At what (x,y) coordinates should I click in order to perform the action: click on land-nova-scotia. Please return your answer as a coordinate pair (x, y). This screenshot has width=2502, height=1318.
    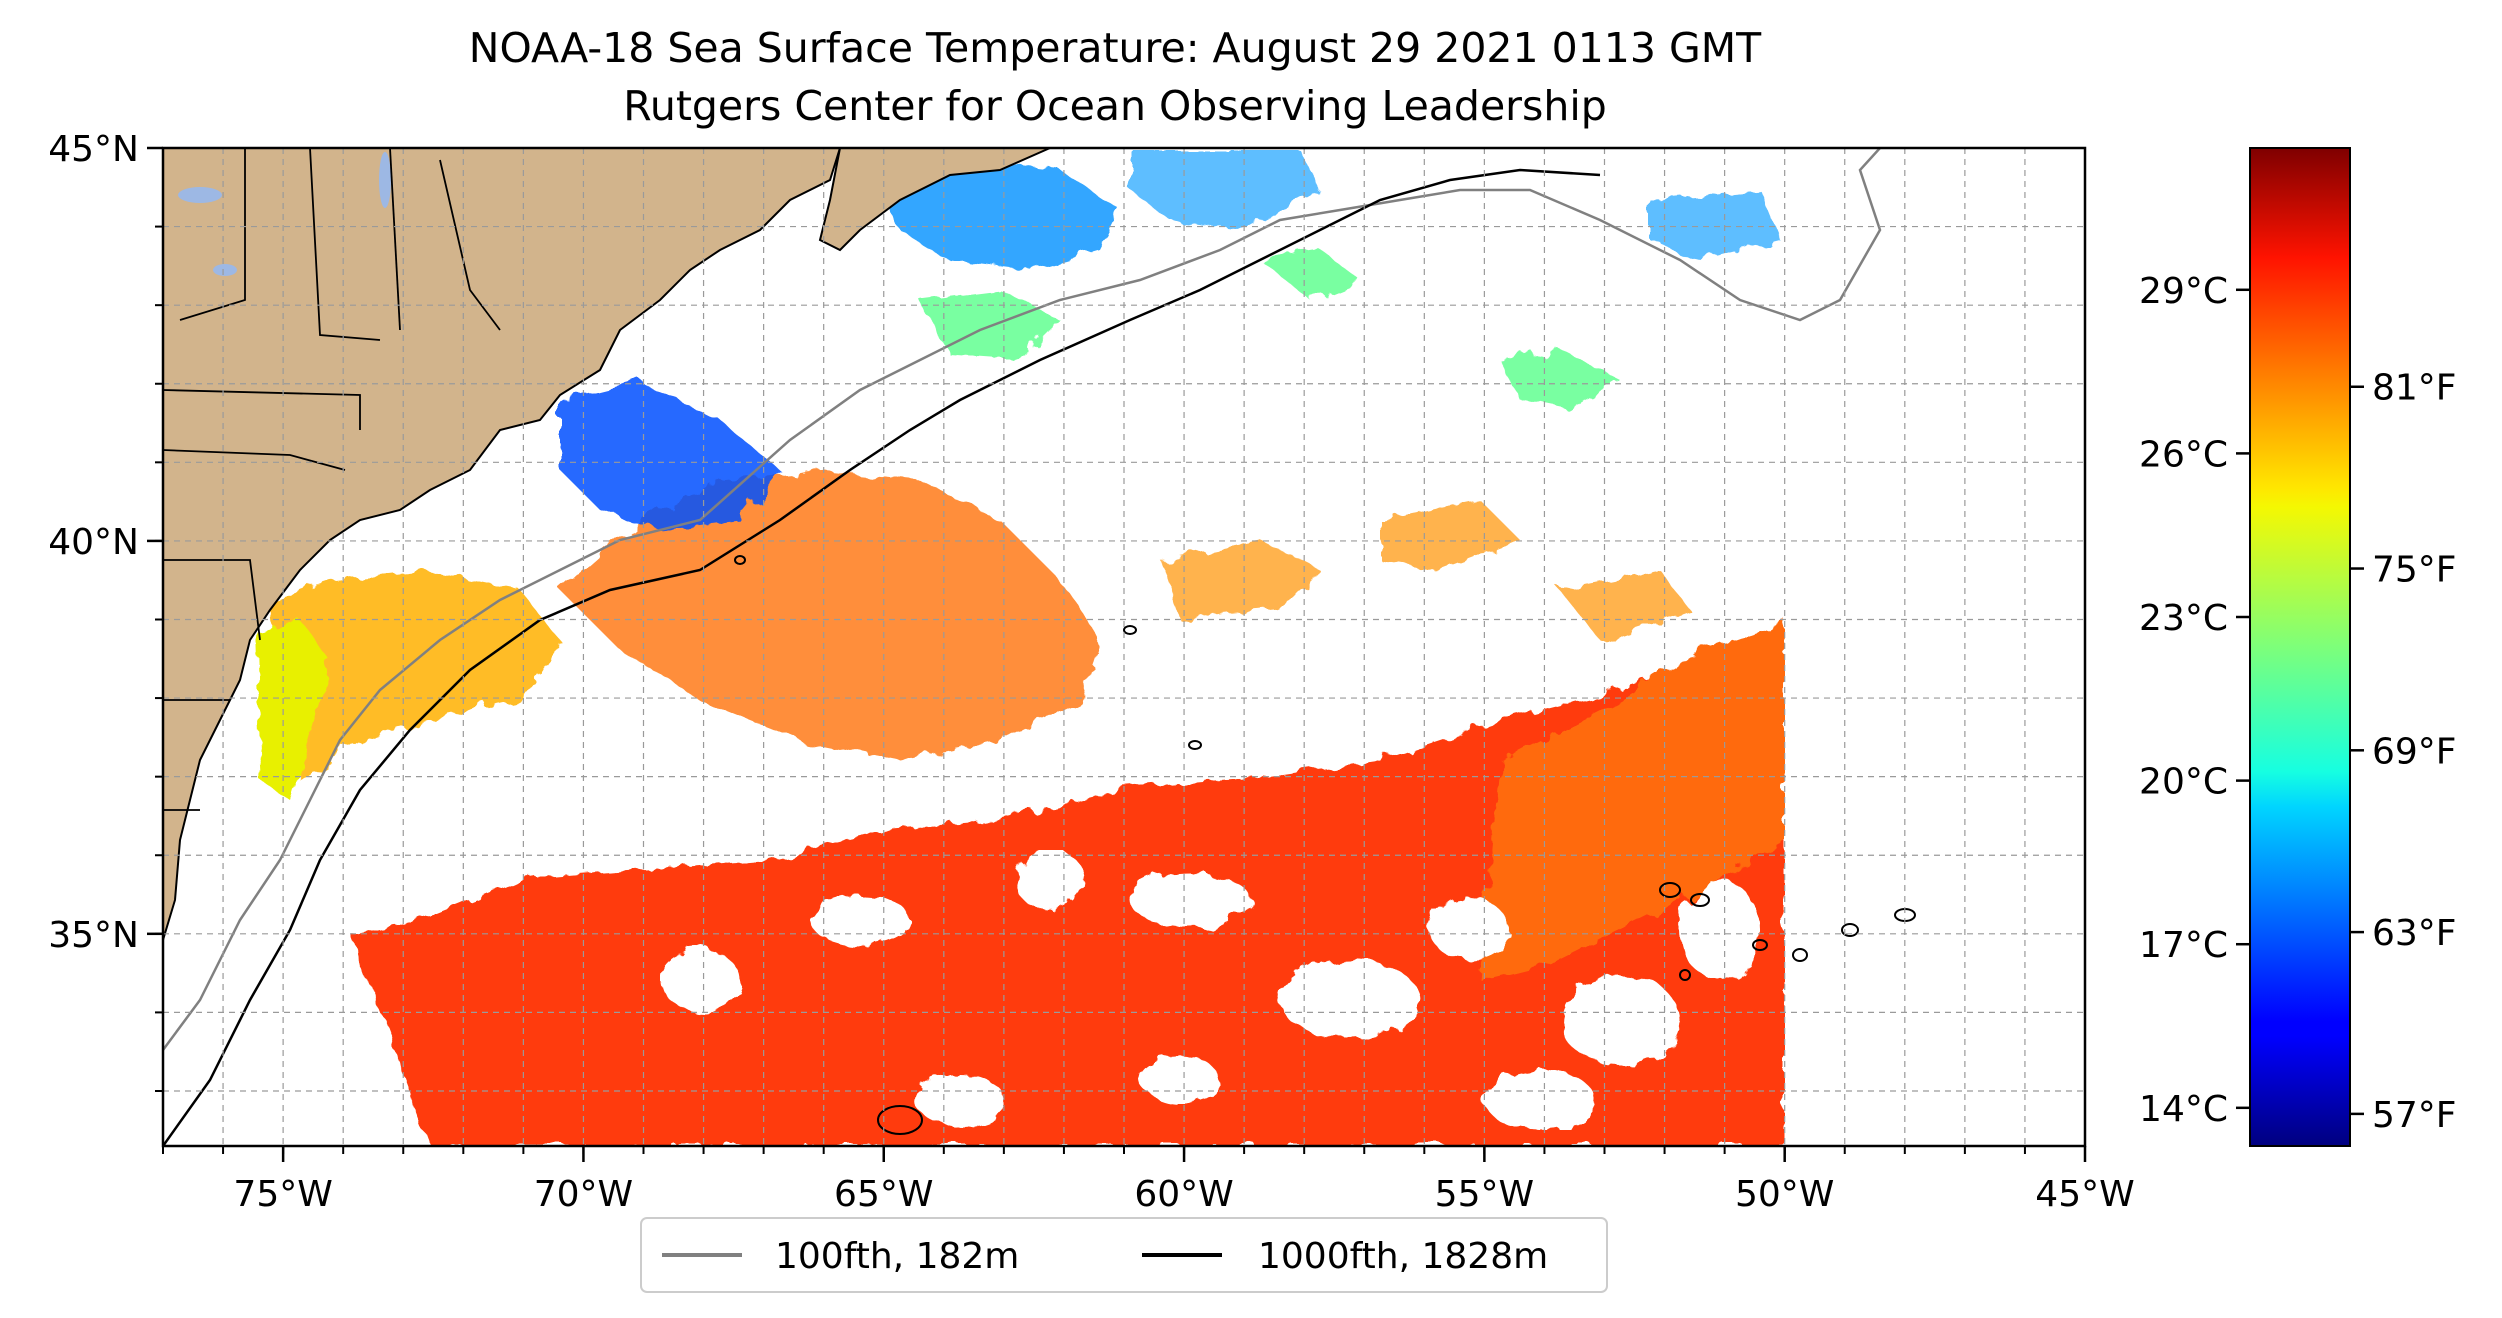
    Looking at the image, I should click on (934, 200).